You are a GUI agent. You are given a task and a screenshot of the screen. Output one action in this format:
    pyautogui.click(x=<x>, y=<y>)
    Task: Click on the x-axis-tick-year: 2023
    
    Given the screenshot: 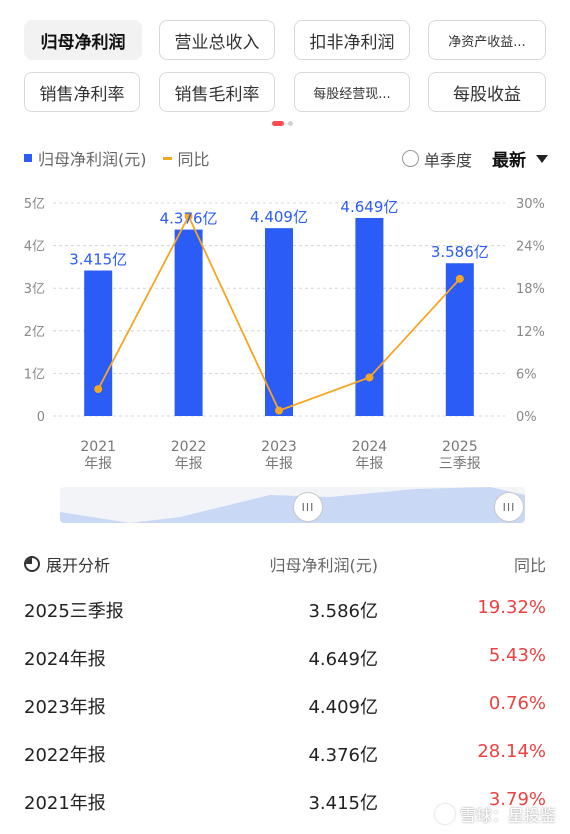 What is the action you would take?
    pyautogui.click(x=279, y=447)
    